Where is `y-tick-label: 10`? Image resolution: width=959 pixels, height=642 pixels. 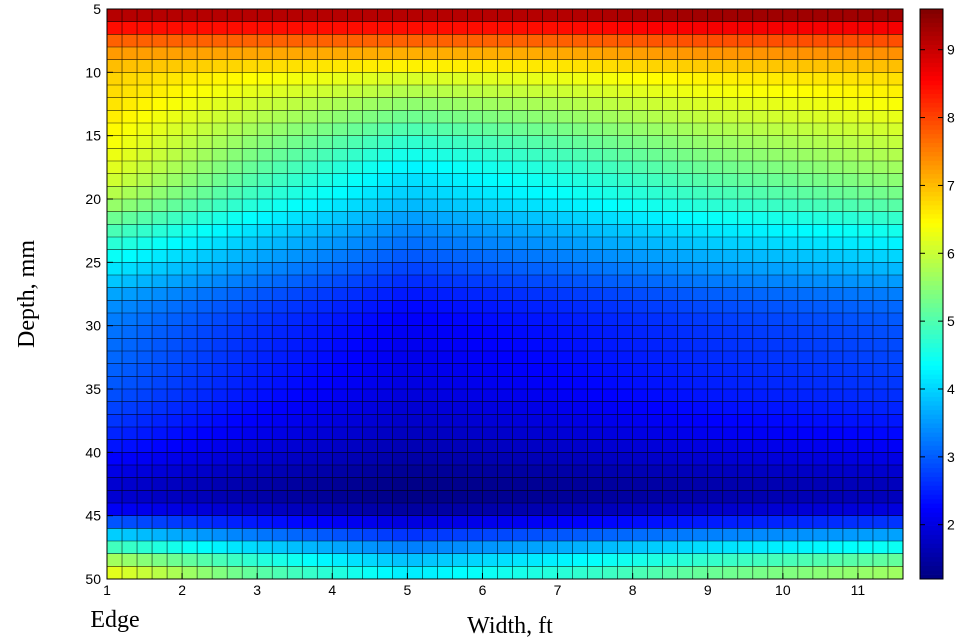 y-tick-label: 10 is located at coordinates (93, 72).